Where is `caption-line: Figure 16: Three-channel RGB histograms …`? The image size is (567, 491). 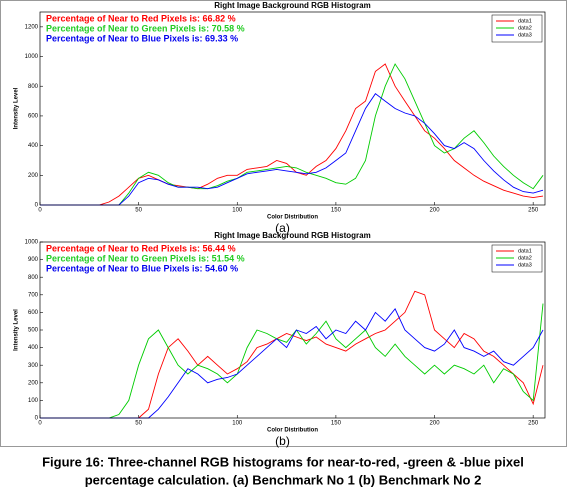 caption-line: Figure 16: Three-channel RGB histograms … is located at coordinates (283, 461).